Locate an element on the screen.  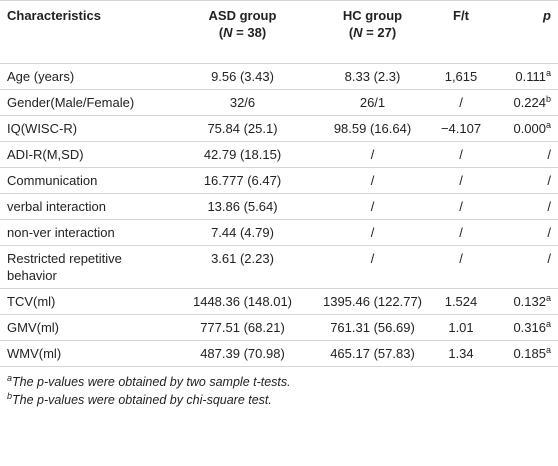
table-cell: 42.79 (18.15) is located at coordinates (242, 154).